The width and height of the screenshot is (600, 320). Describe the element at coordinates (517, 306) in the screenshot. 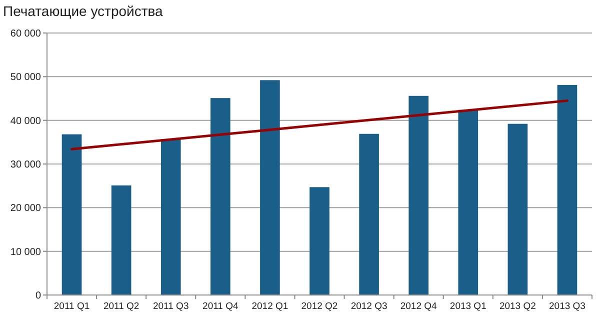

I see `x-tick-label: 2013 Q2` at that location.